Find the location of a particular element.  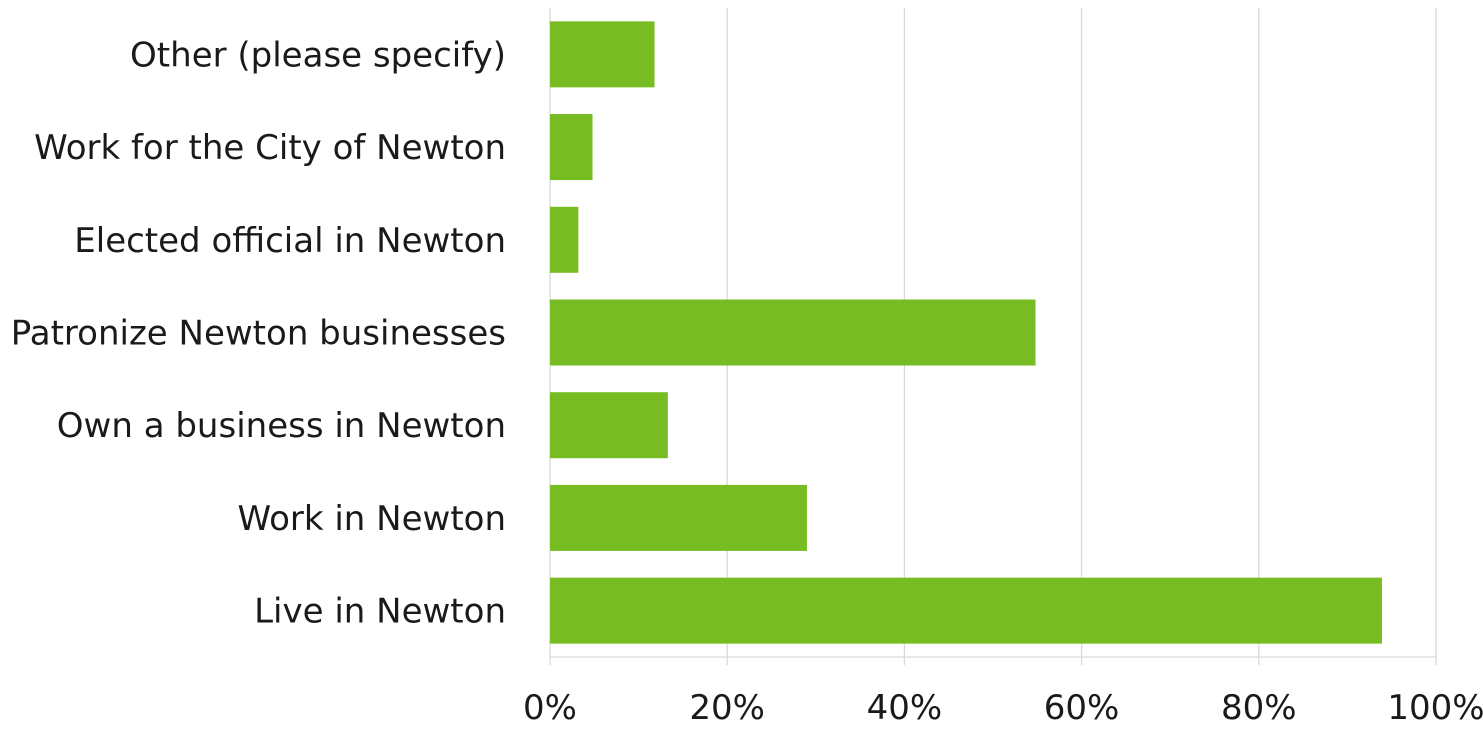

bar-work-for-the-city-of-newton is located at coordinates (571, 147).